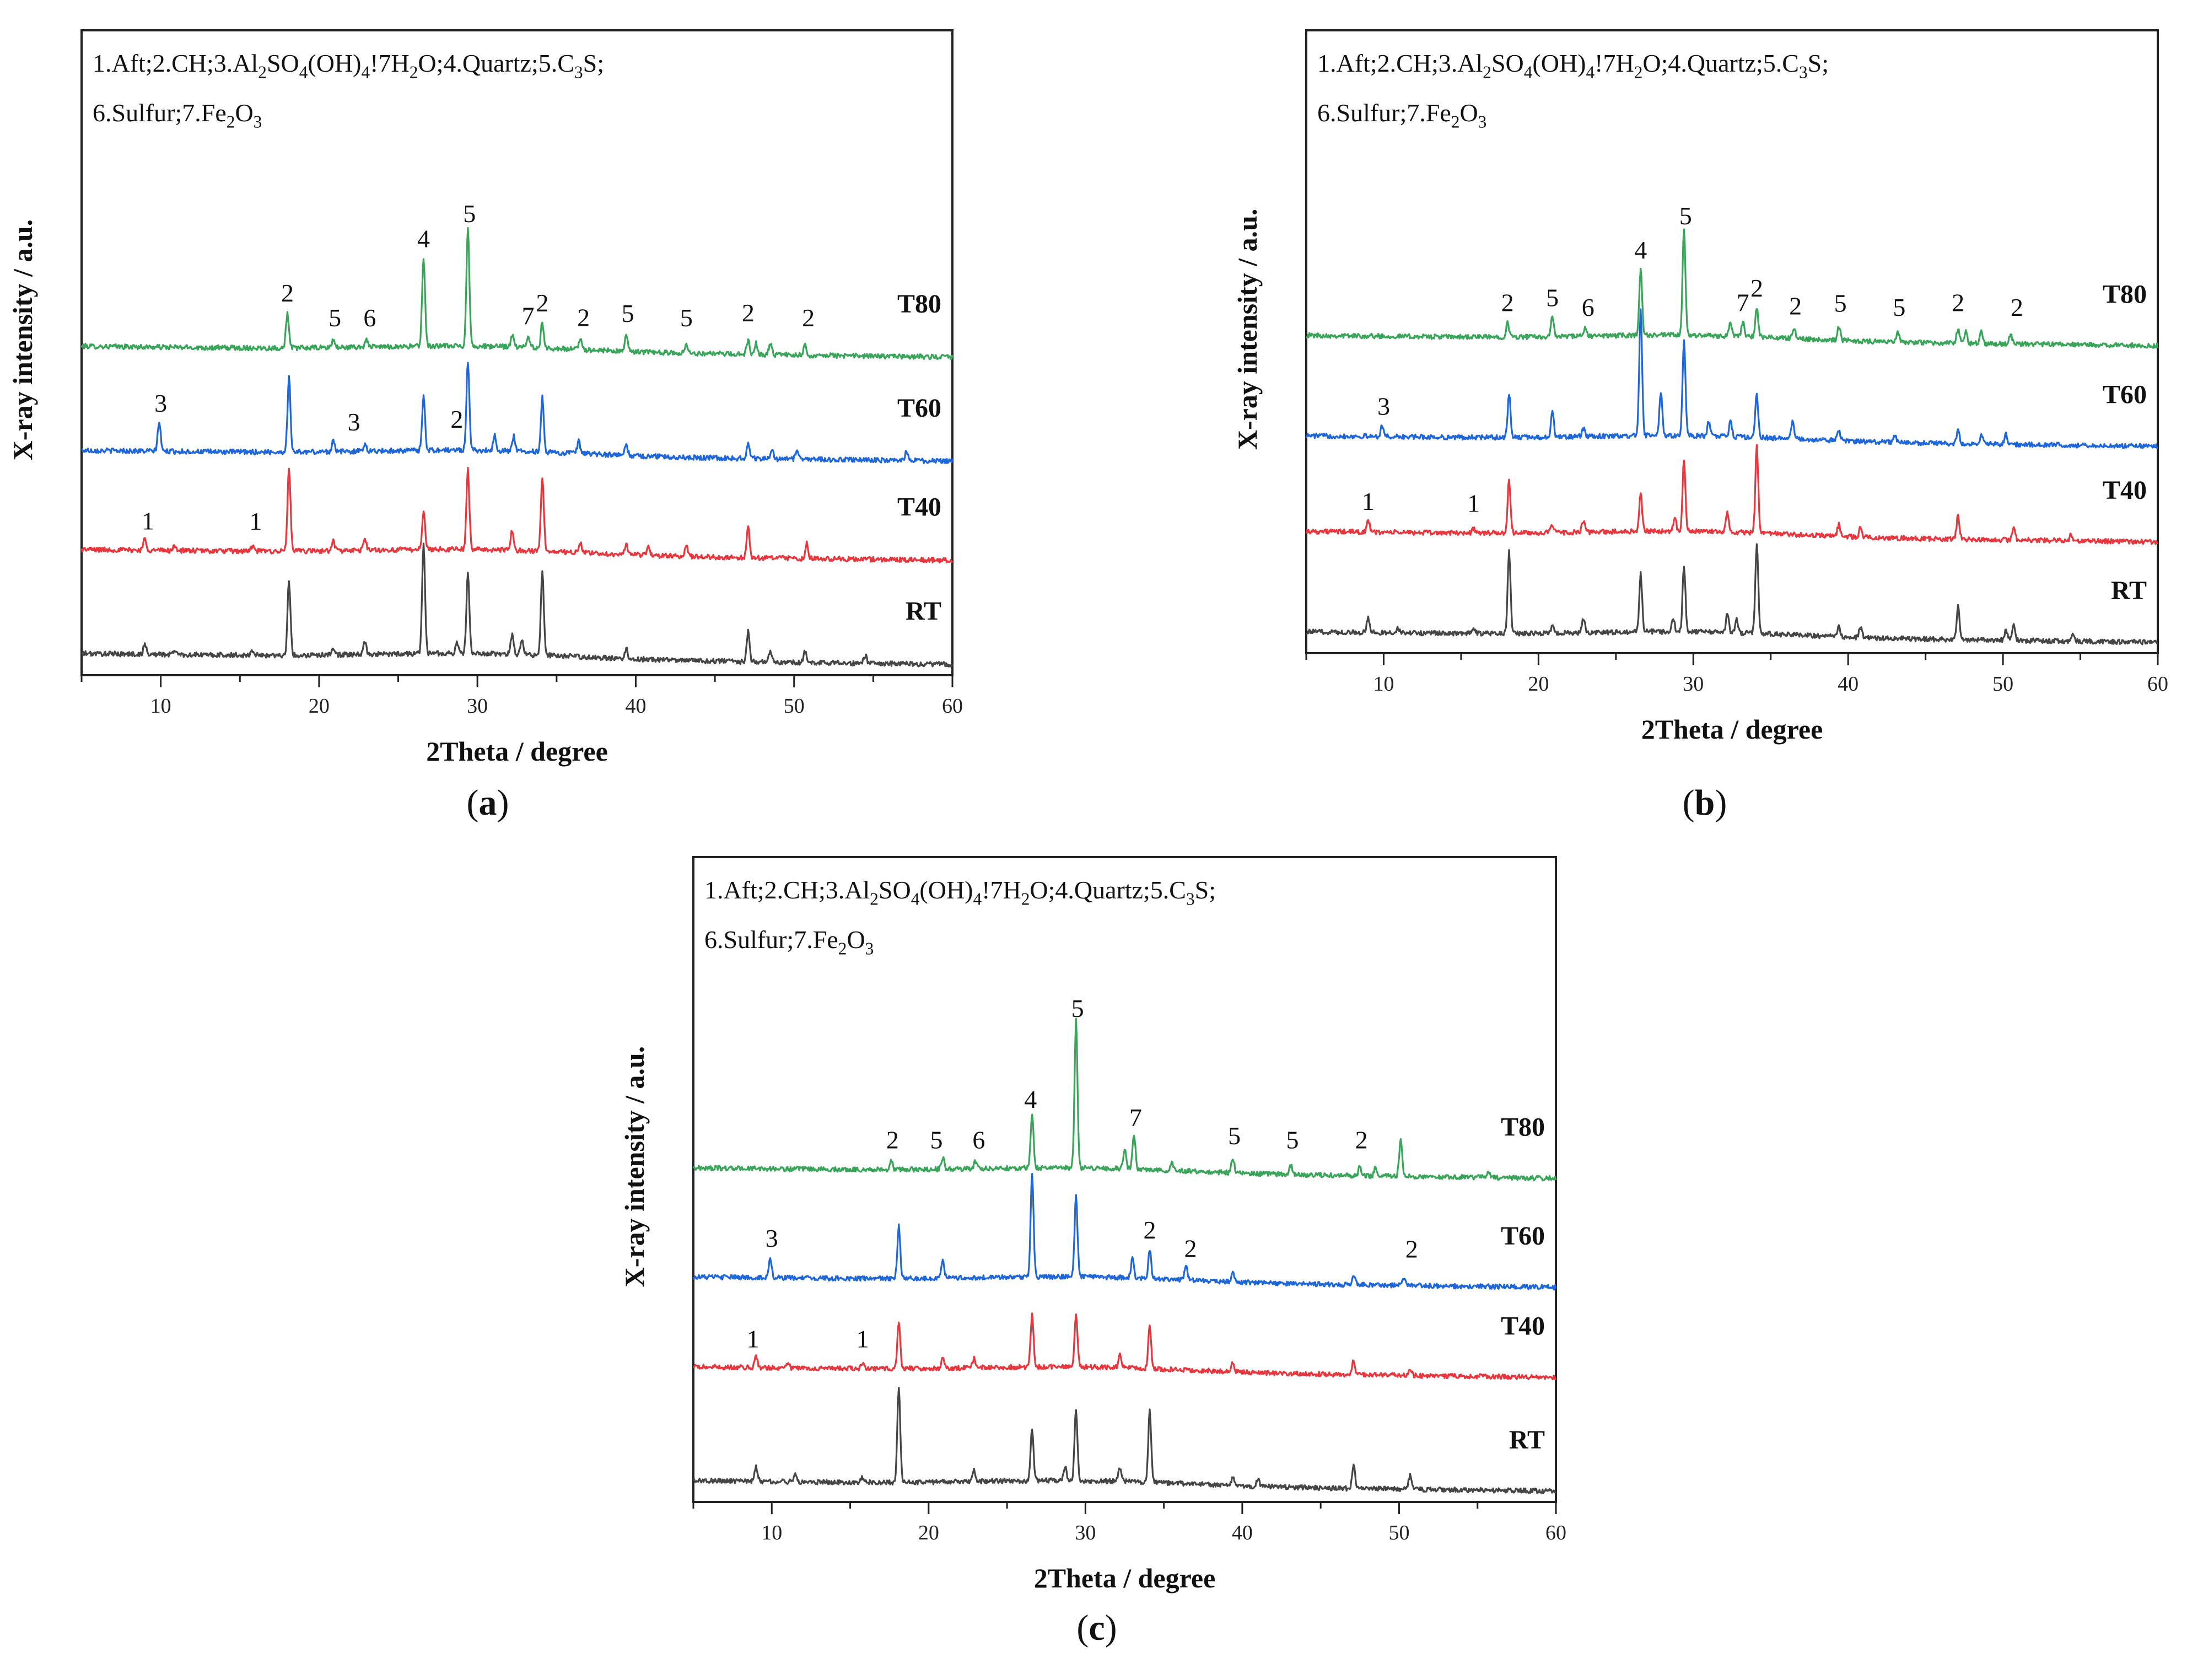  I want to click on plot-frame, so click(1732, 341).